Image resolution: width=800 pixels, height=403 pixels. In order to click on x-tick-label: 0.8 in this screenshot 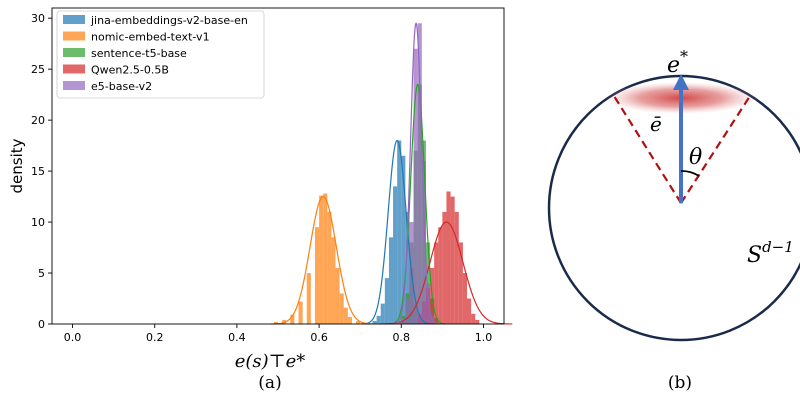, I will do `click(402, 337)`.